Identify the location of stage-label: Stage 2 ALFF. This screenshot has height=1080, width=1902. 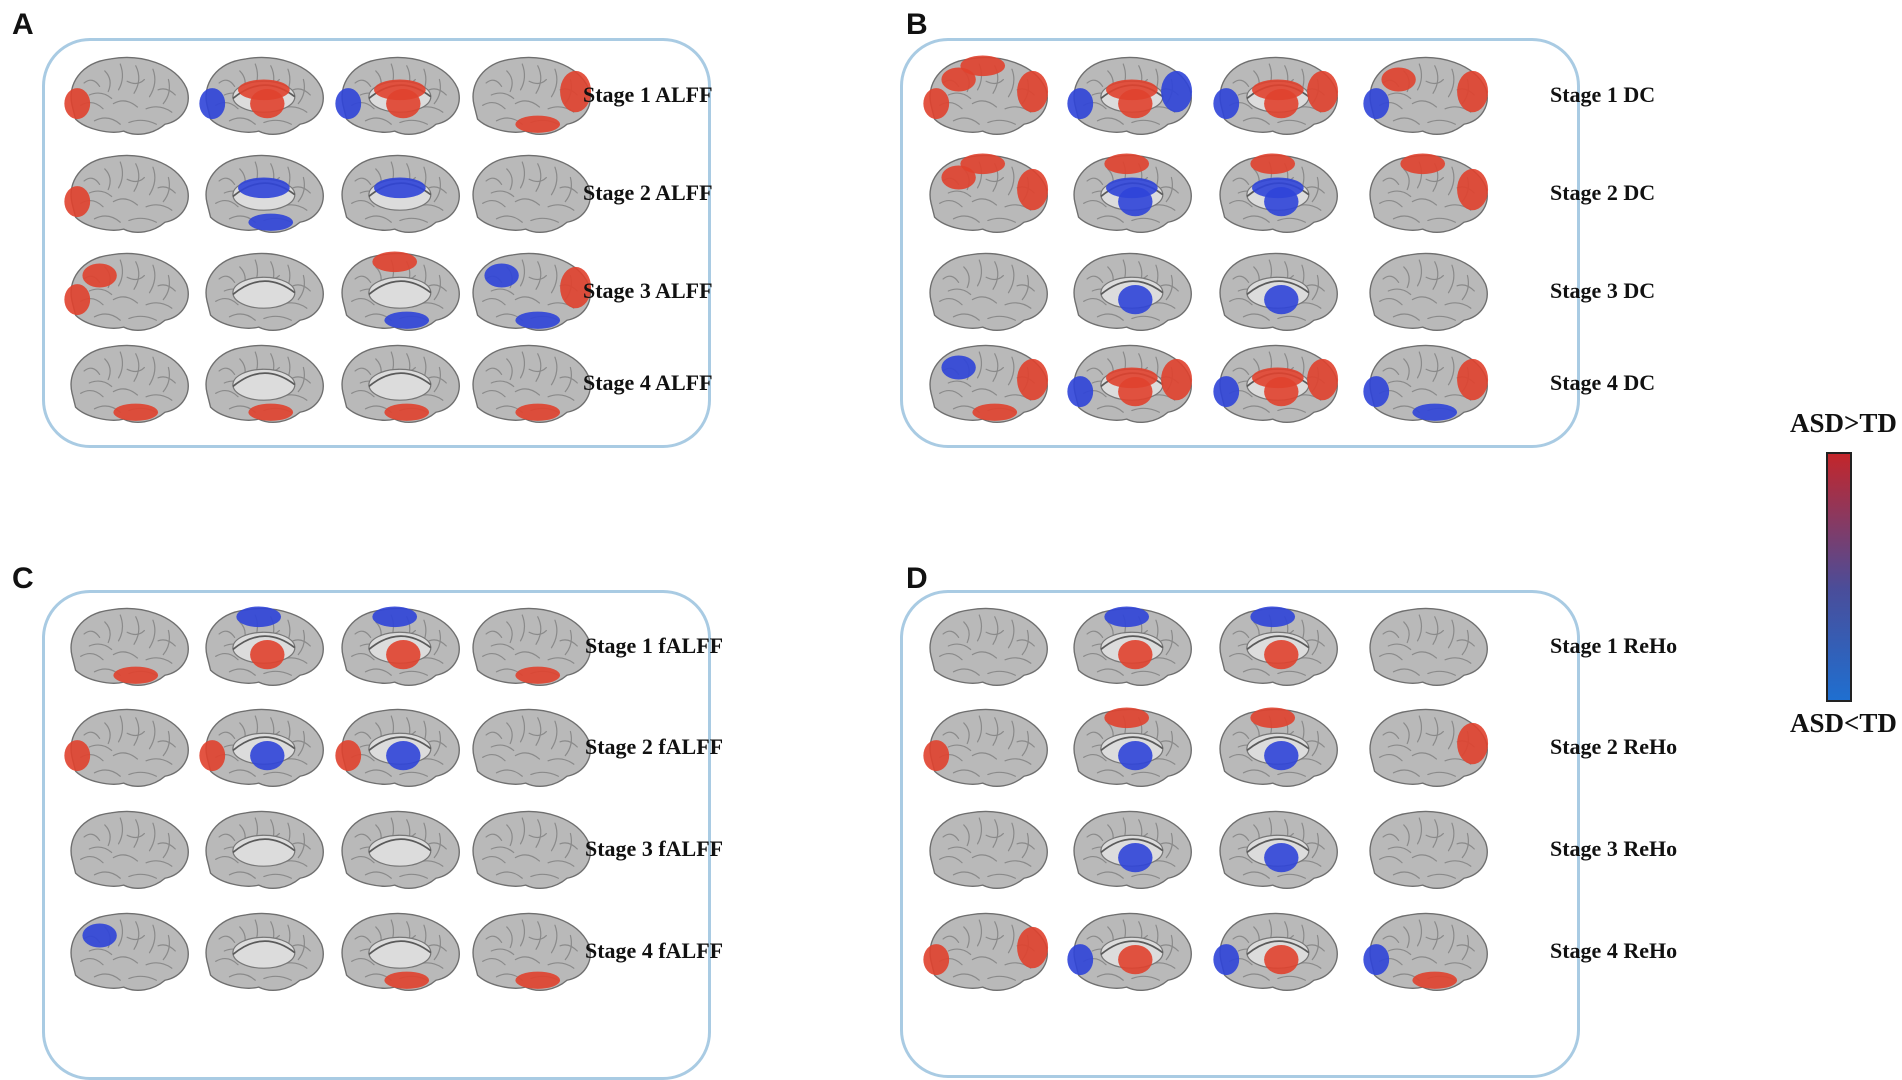
(648, 192).